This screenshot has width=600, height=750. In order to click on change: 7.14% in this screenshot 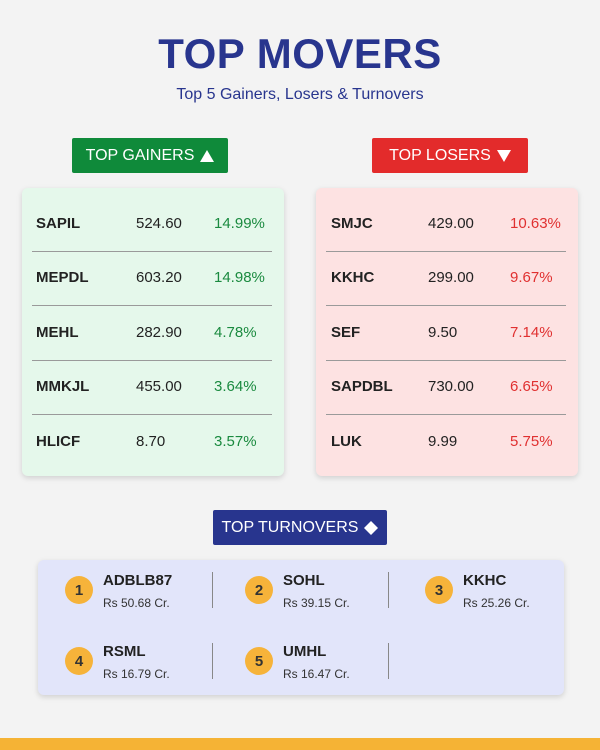, I will do `click(531, 332)`.